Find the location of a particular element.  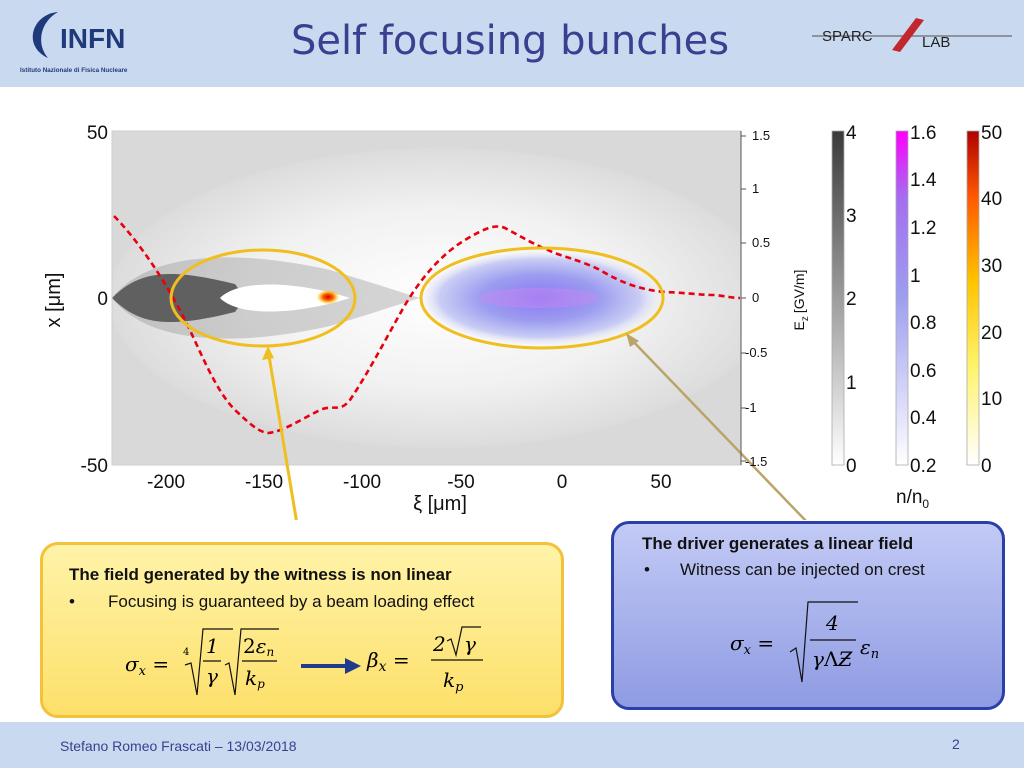

driver-bunch is located at coordinates (540, 298).